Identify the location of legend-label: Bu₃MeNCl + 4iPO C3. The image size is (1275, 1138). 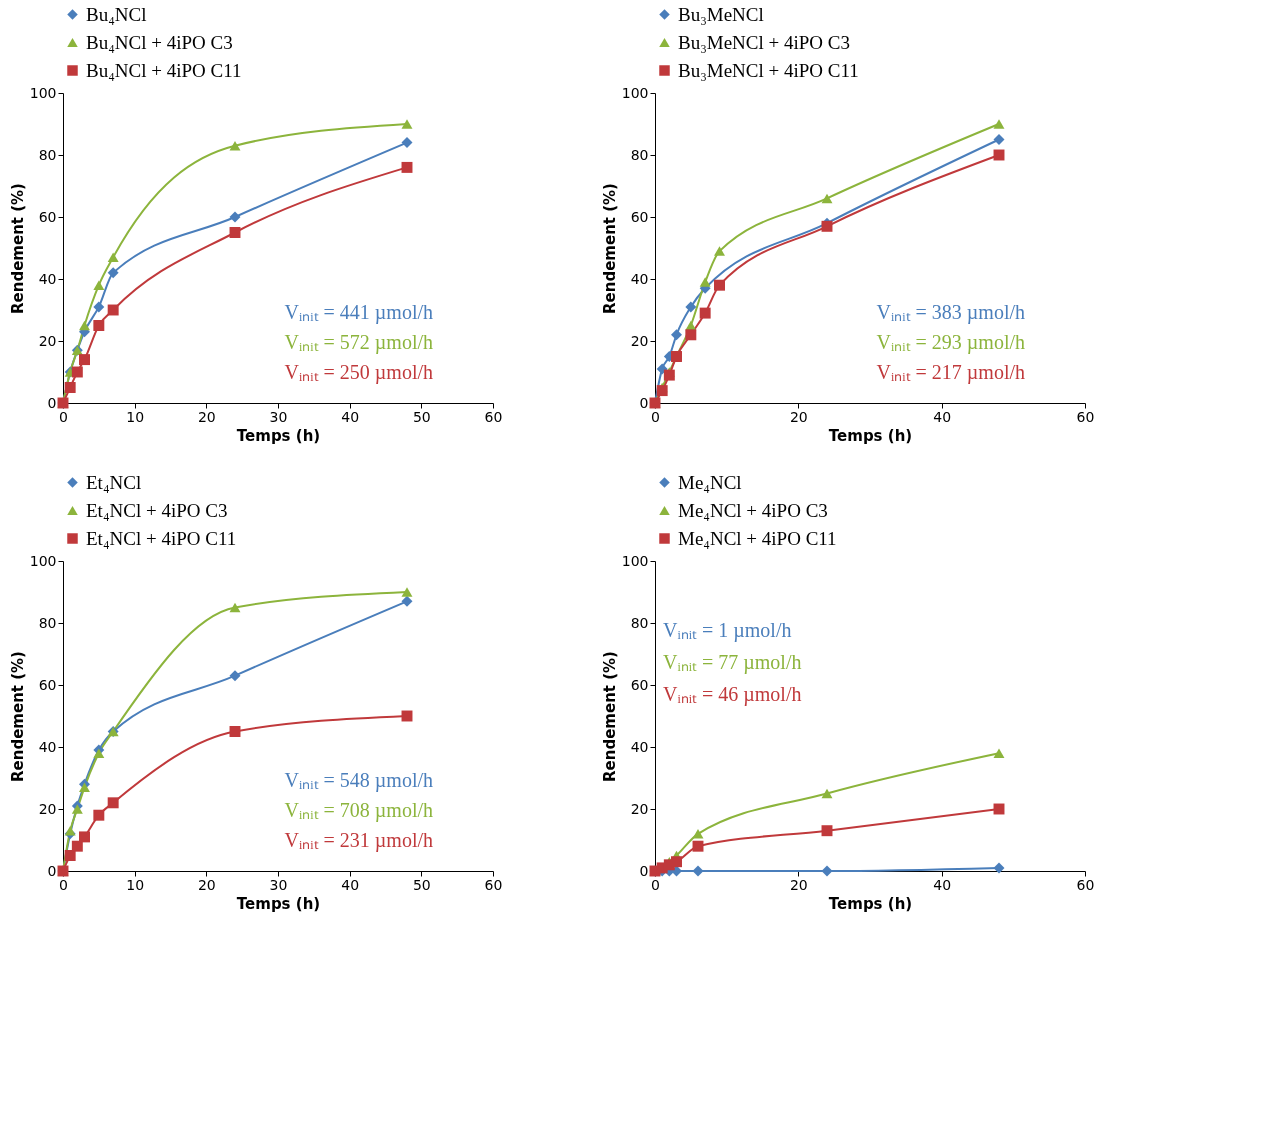
(764, 42).